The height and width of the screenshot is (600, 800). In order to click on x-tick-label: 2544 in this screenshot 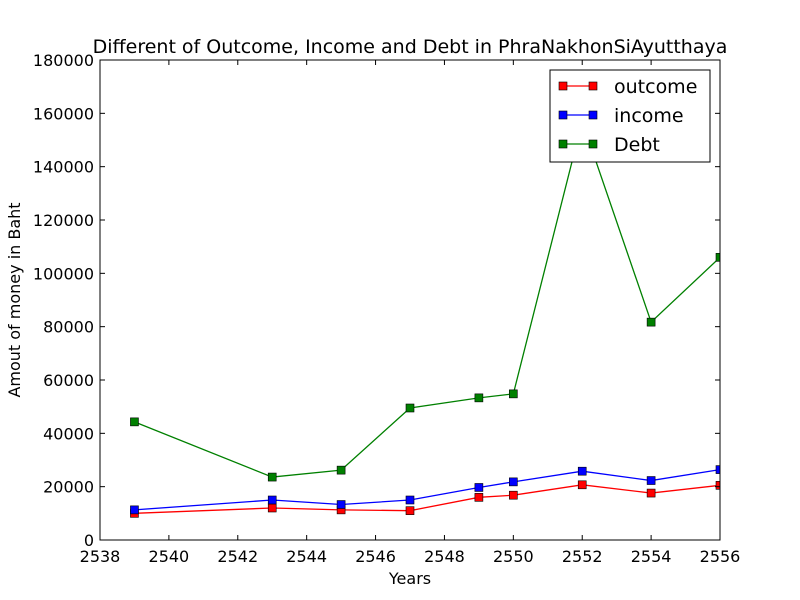, I will do `click(306, 556)`.